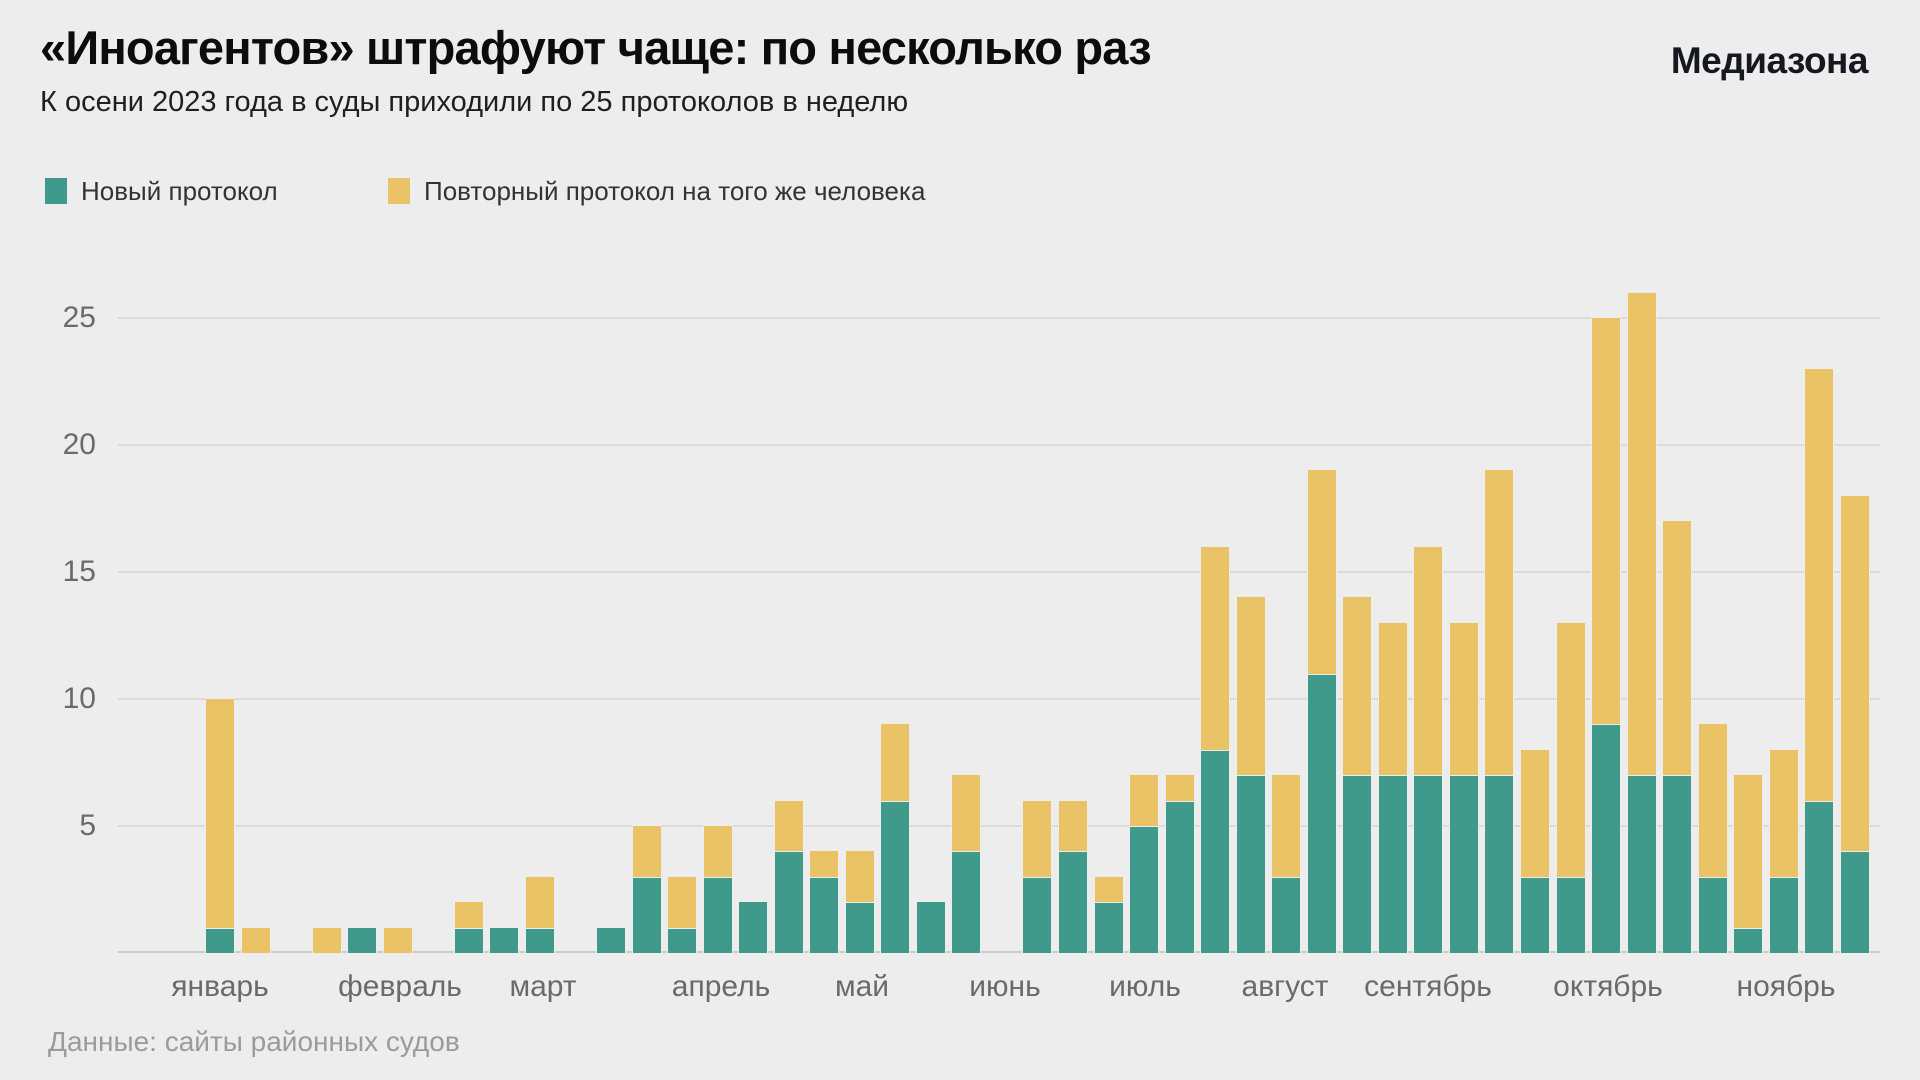  I want to click on legend-swatch-new-protocol, so click(56, 191).